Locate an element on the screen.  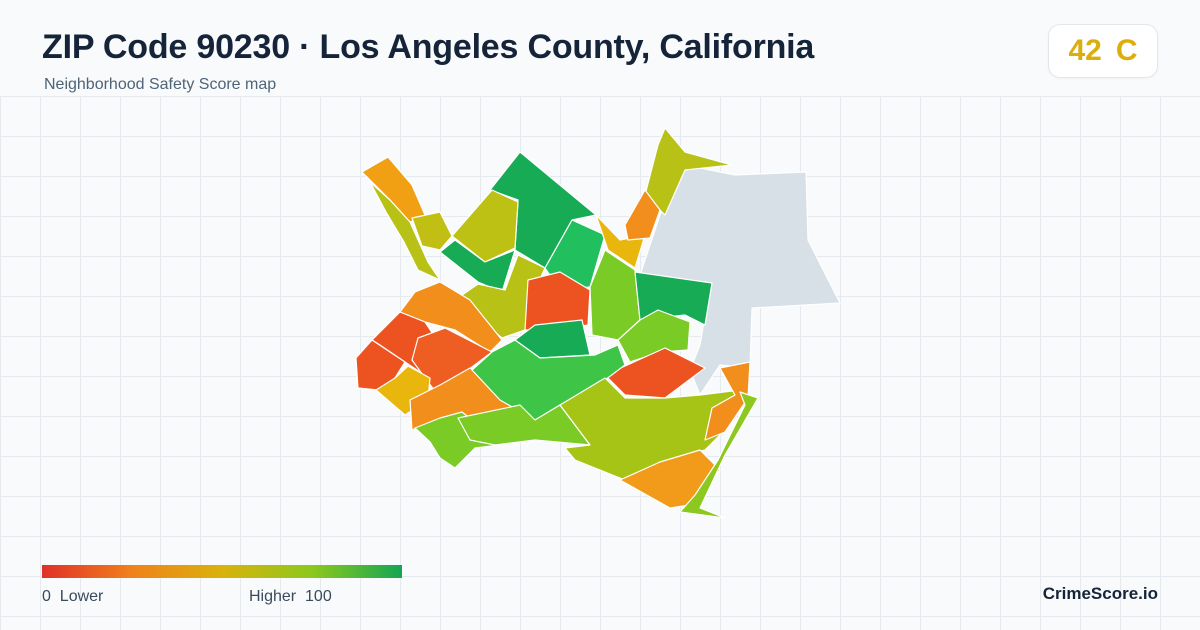
map-region-west-orange is located at coordinates (451, 317).